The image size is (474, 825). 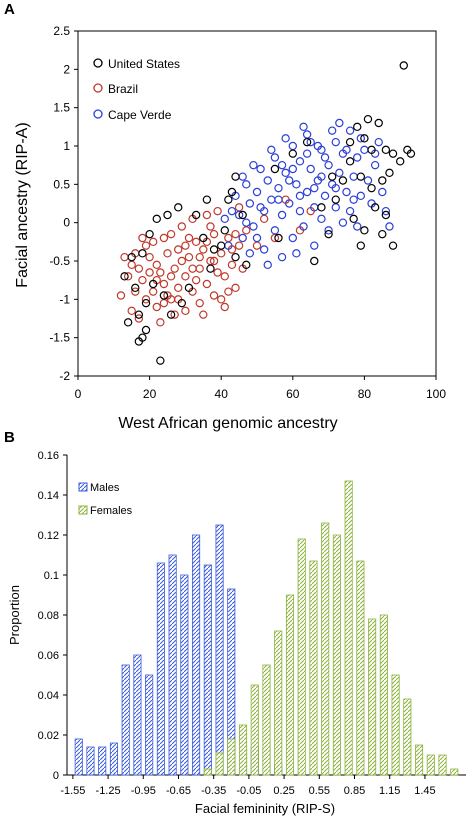 What do you see at coordinates (63, 203) in the screenshot?
I see `y-axis-a: 2.5 2 1.5 1 0.5 0 -0.5 -1 -1.5 -2` at bounding box center [63, 203].